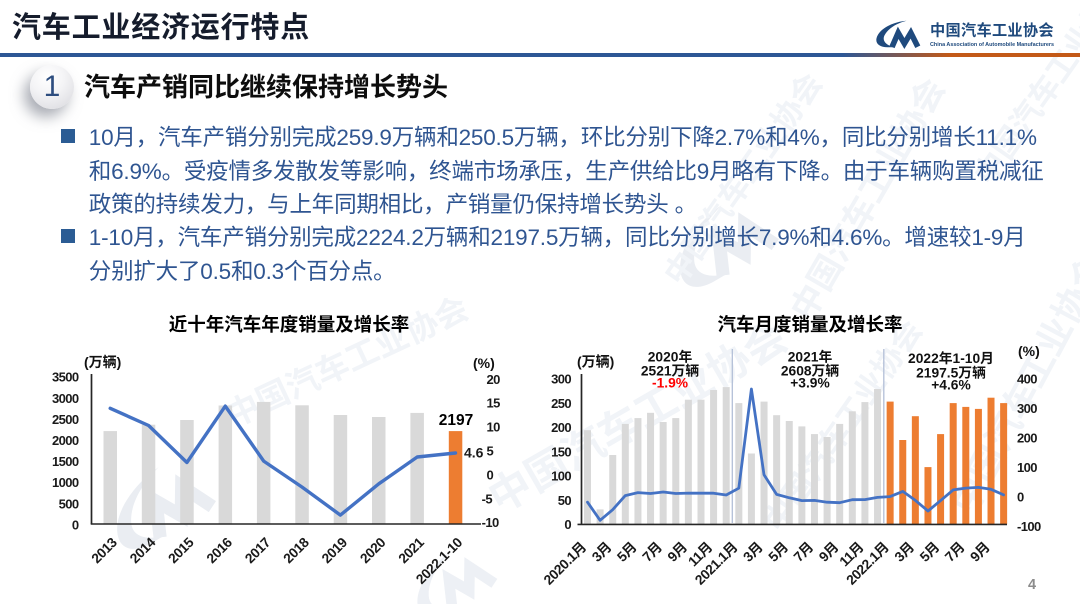  What do you see at coordinates (494, 379) in the screenshot?
I see `svg-text: 20` at bounding box center [494, 379].